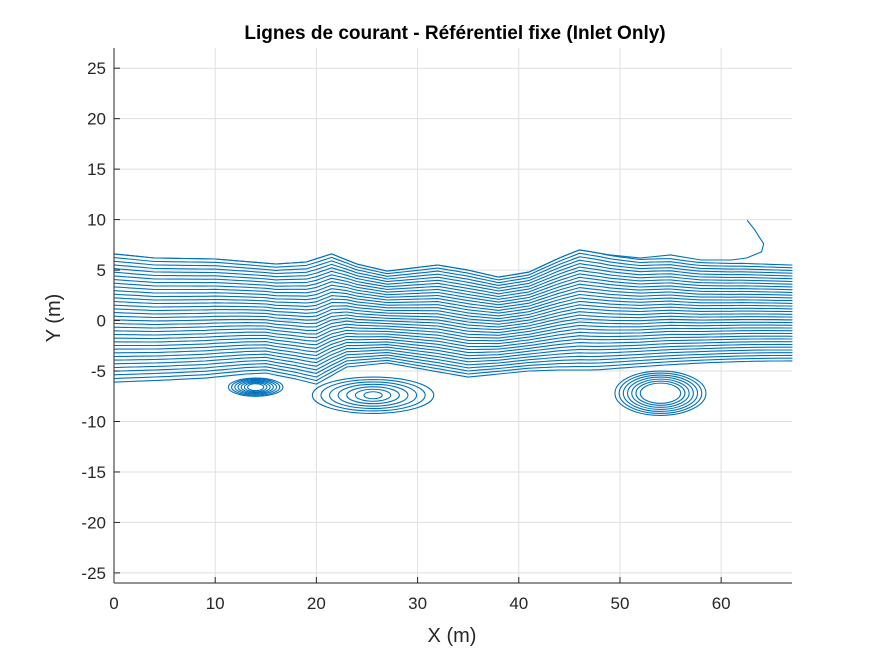 Image resolution: width=875 pixels, height=656 pixels. I want to click on x-tick-label: 40, so click(518, 603).